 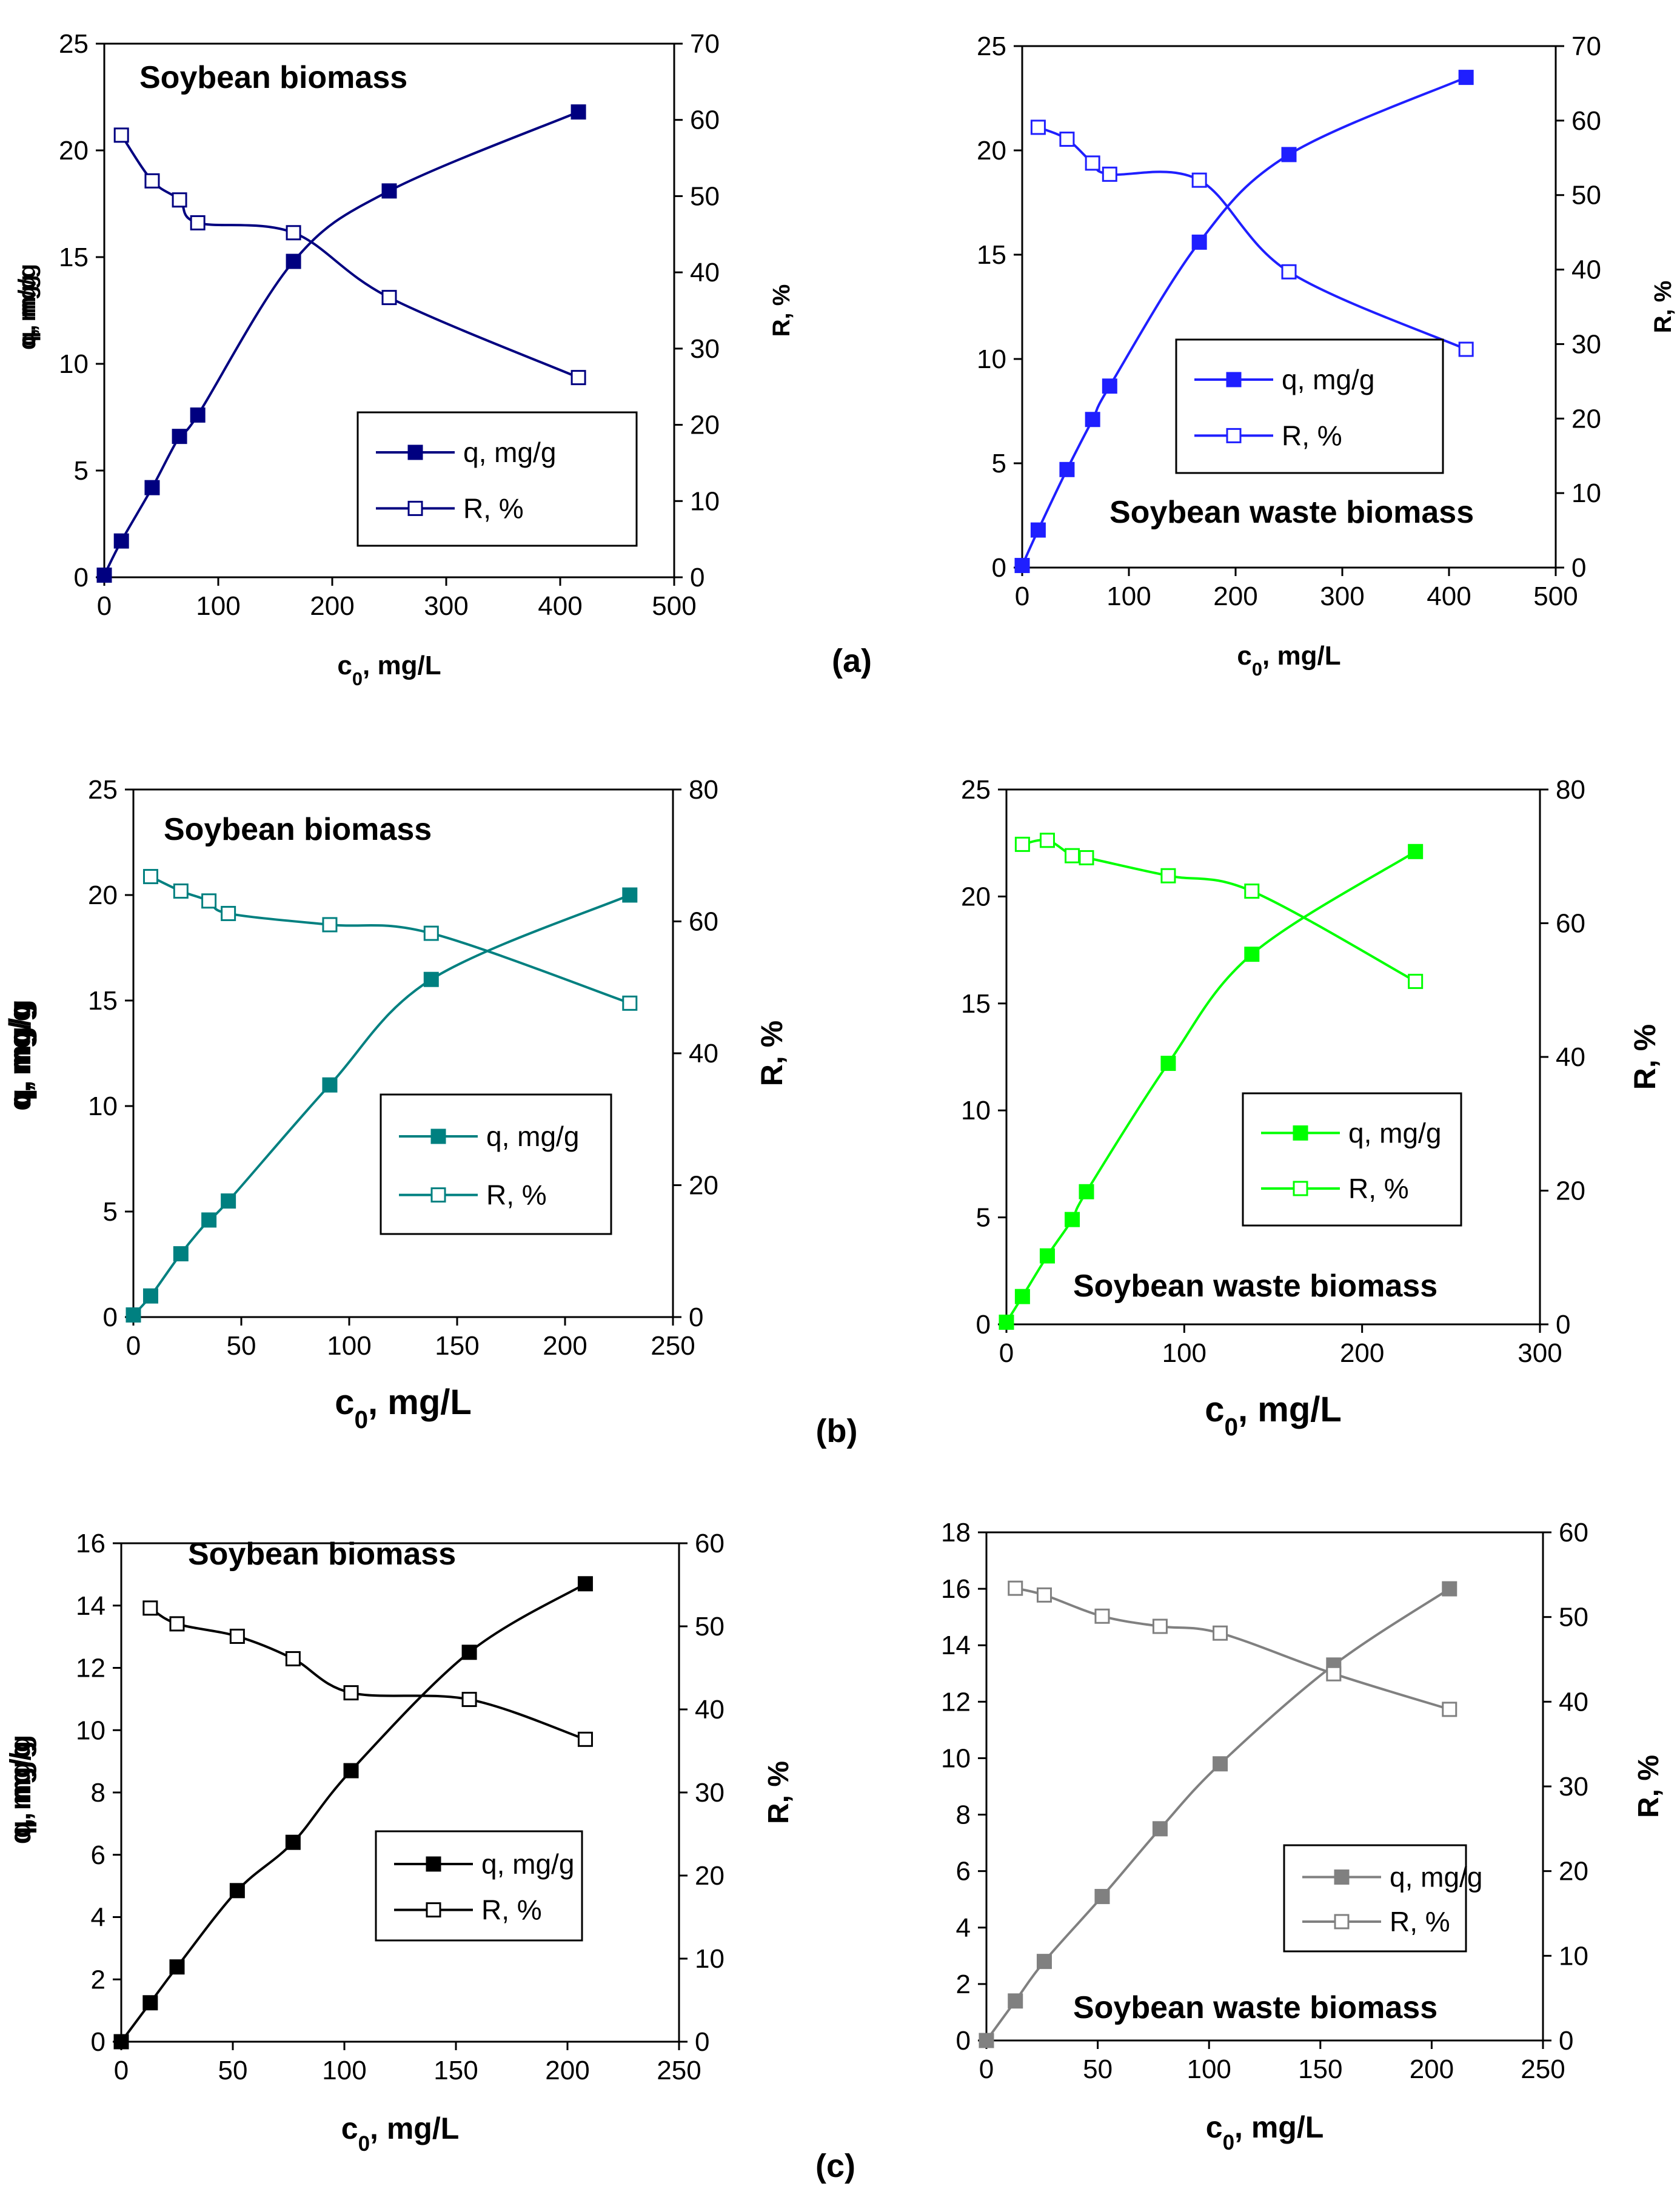 I want to click on y2-tick-label: 60, so click(x=710, y=1544).